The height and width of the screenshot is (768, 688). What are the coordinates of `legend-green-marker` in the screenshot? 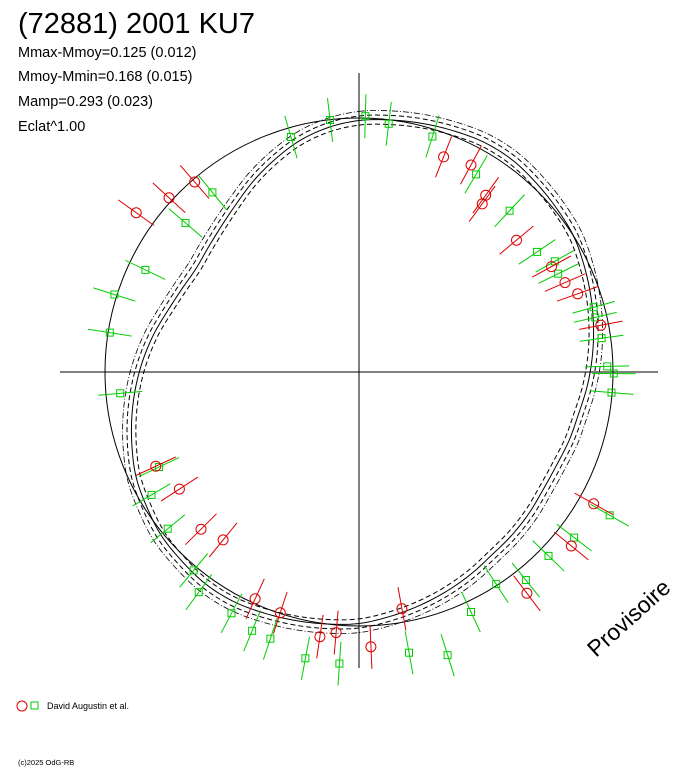 It's located at (34, 705).